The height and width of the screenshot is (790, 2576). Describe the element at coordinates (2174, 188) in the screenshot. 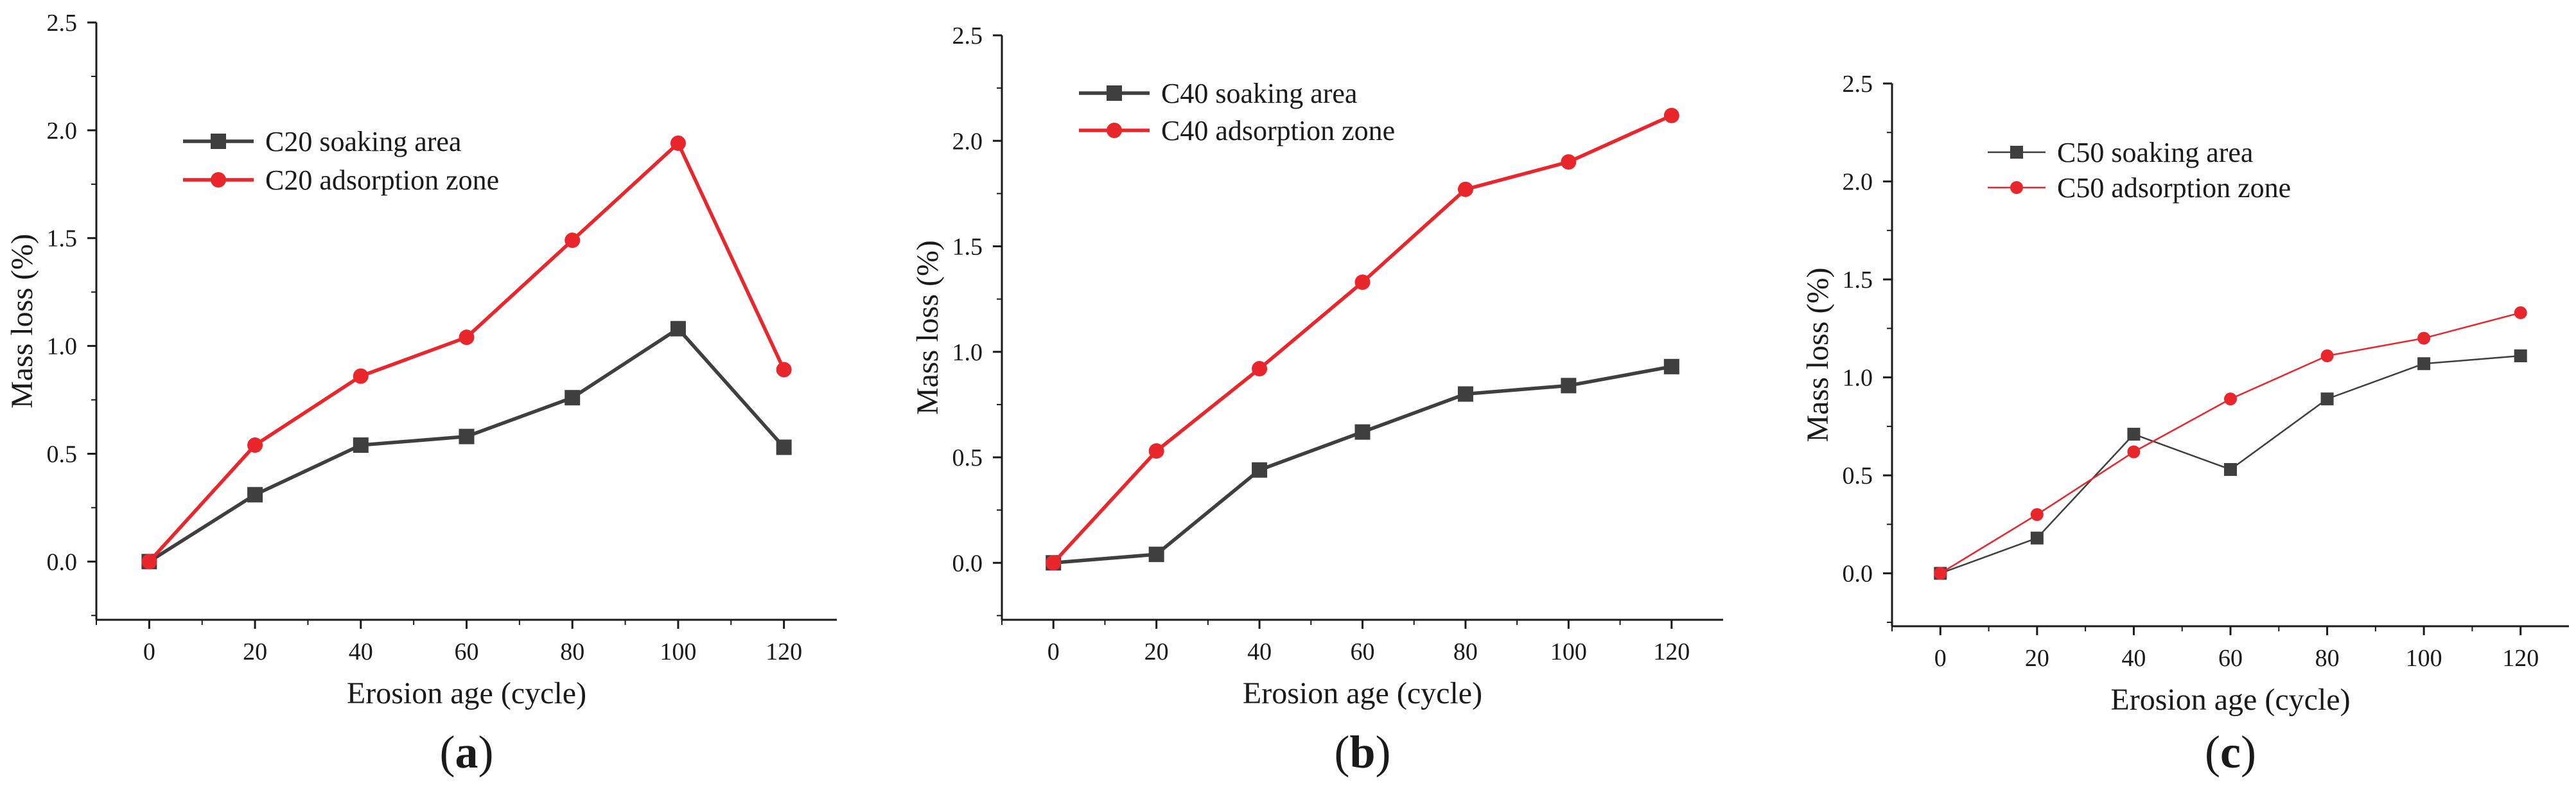

I see `legend-label: C50 adsorption zone` at that location.